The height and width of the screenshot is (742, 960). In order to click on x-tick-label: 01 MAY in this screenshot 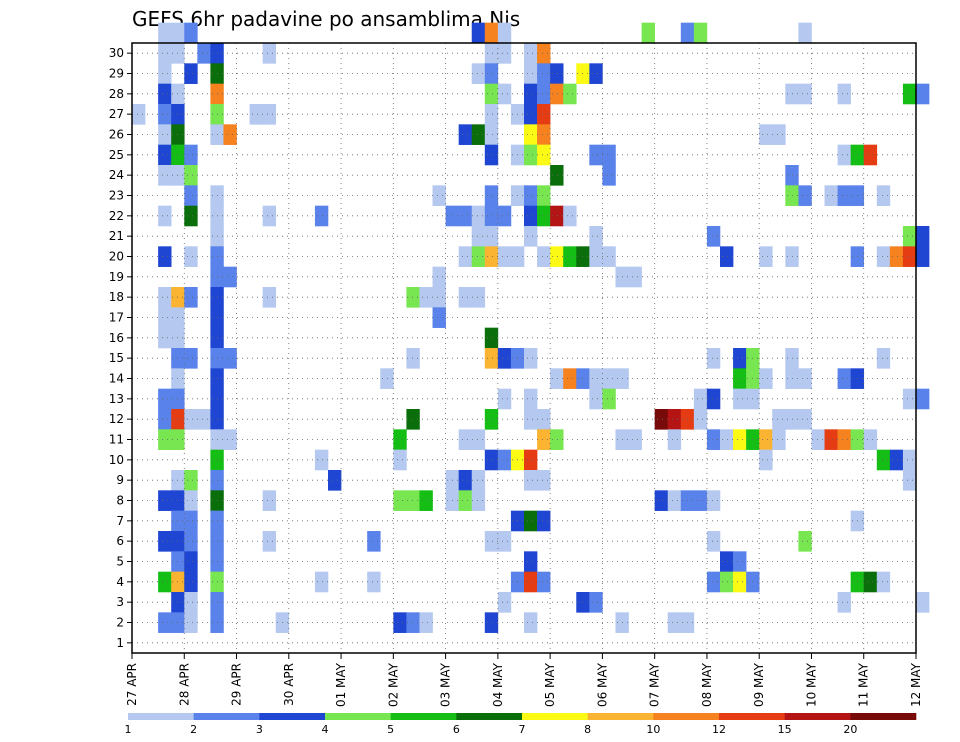, I will do `click(341, 684)`.